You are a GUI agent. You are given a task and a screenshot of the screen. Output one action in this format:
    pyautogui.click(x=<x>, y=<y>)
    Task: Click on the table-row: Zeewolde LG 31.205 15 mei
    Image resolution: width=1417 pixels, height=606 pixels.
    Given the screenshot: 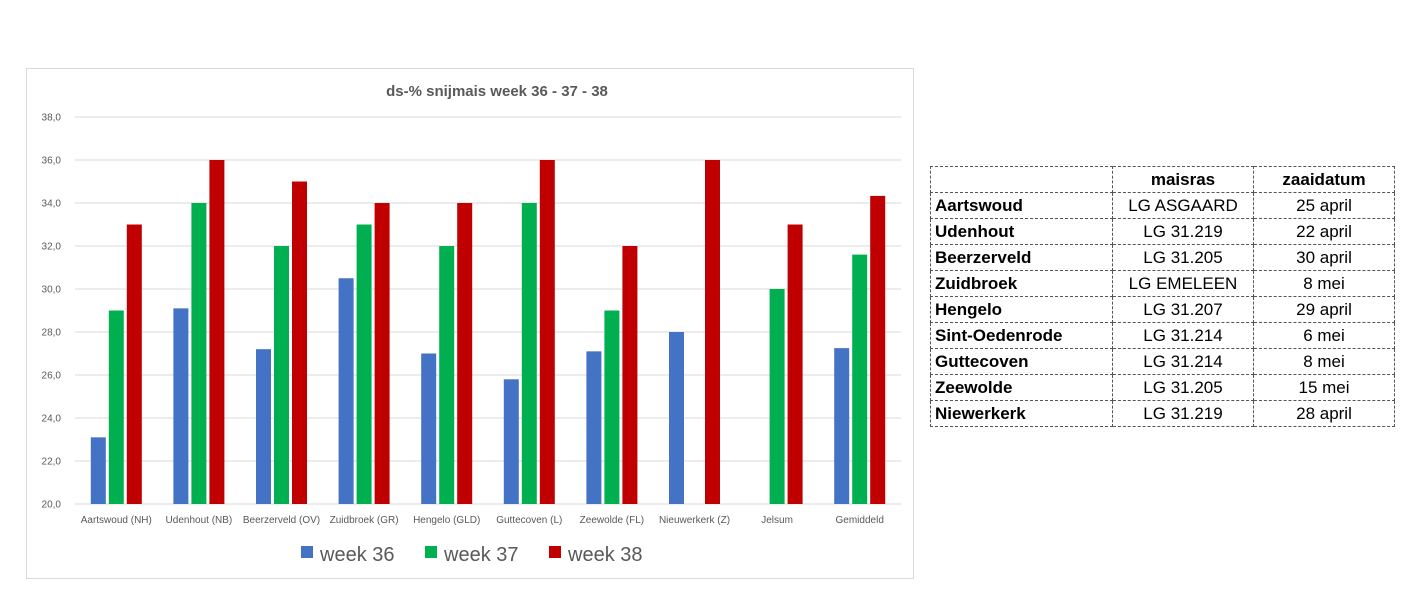 What is the action you would take?
    pyautogui.click(x=1162, y=387)
    